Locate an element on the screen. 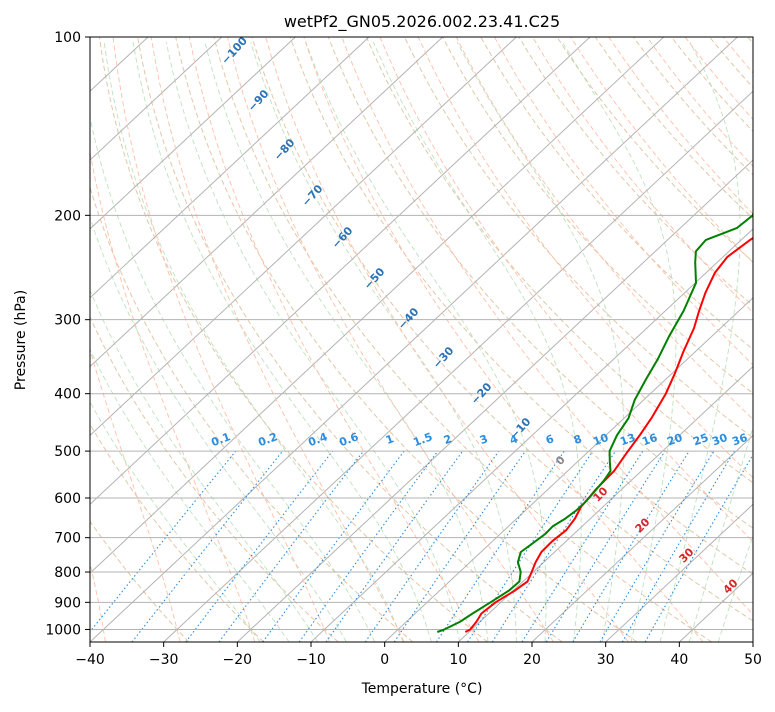 The width and height of the screenshot is (775, 712). y-tick-label: 1000 is located at coordinates (63, 630).